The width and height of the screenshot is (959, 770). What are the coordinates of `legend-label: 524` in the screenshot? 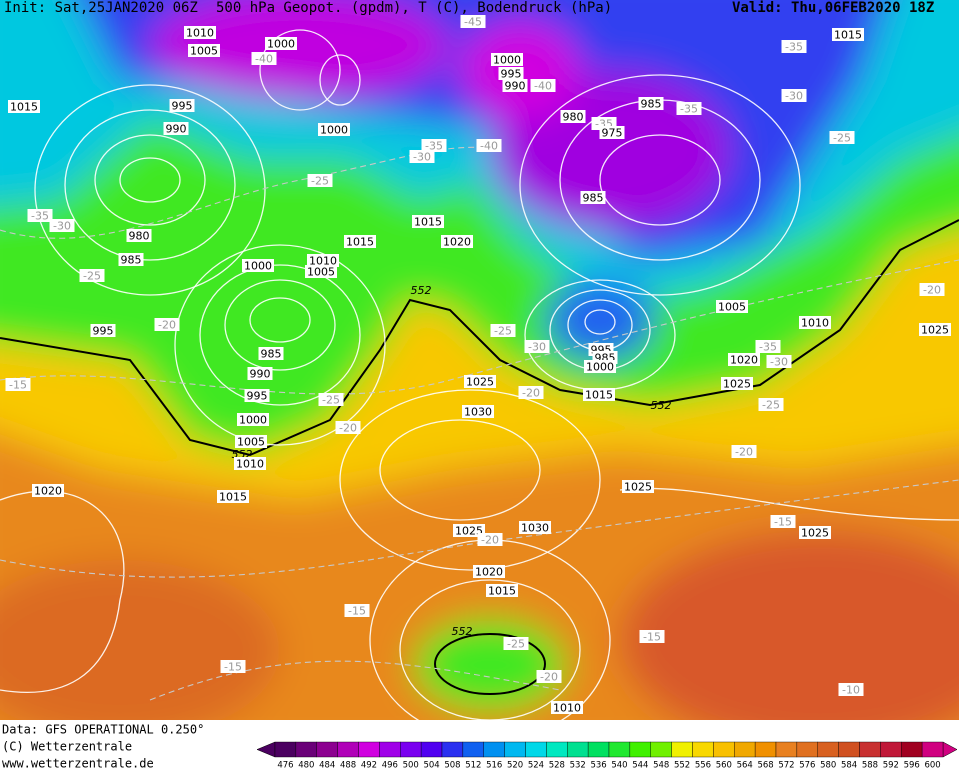 It's located at (536, 765).